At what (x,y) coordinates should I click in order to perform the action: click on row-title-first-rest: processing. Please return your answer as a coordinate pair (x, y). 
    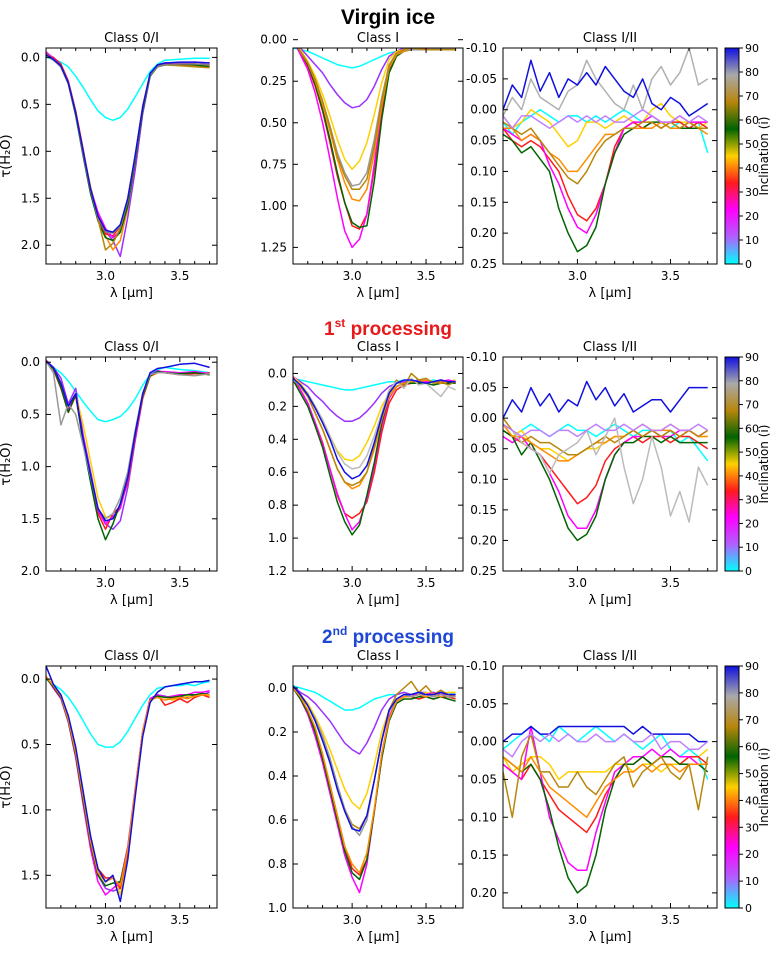
    Looking at the image, I should click on (398, 329).